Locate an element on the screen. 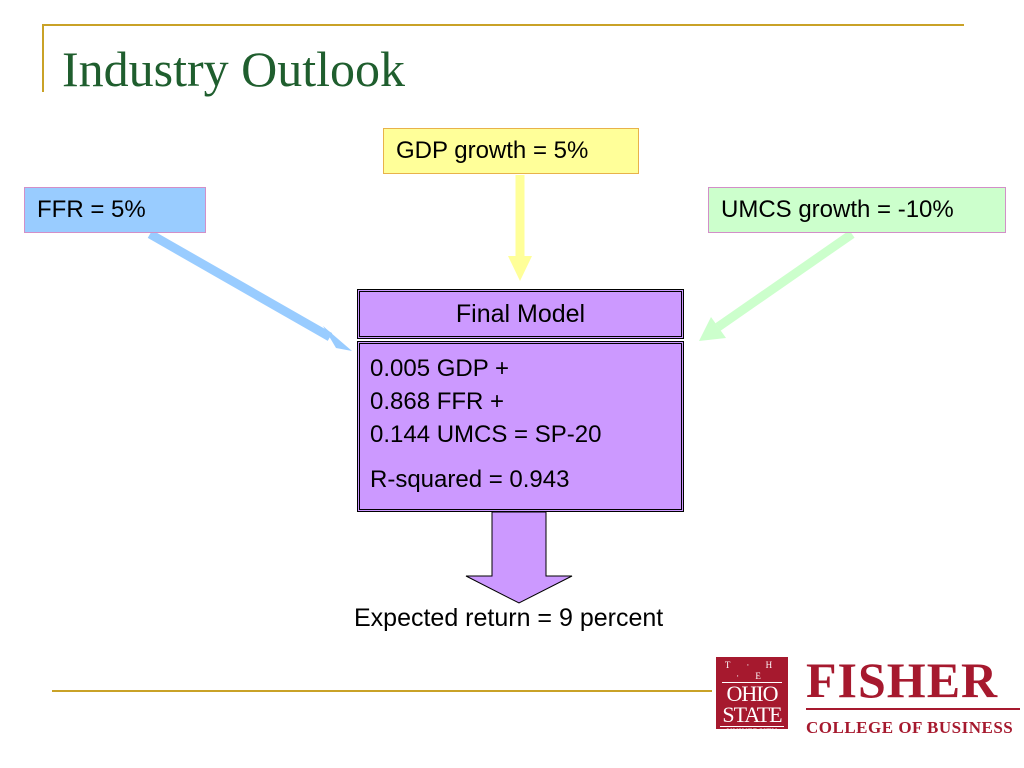 This screenshot has height=768, width=1024. equation-line-ffr: 0.868 FFR + is located at coordinates (437, 401).